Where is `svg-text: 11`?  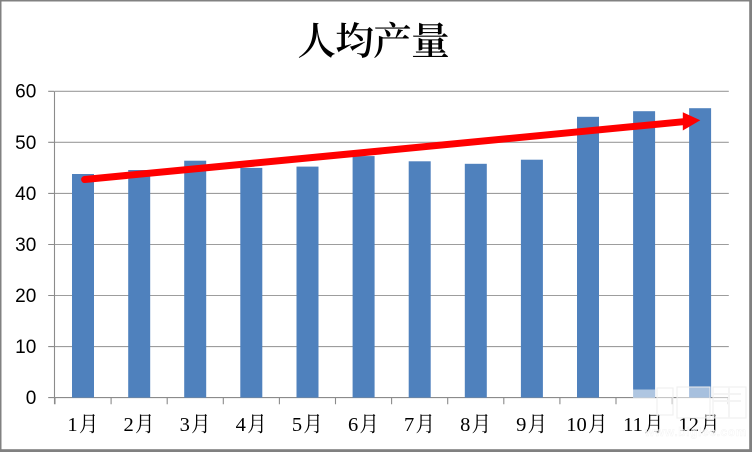
svg-text: 11 is located at coordinates (633, 425).